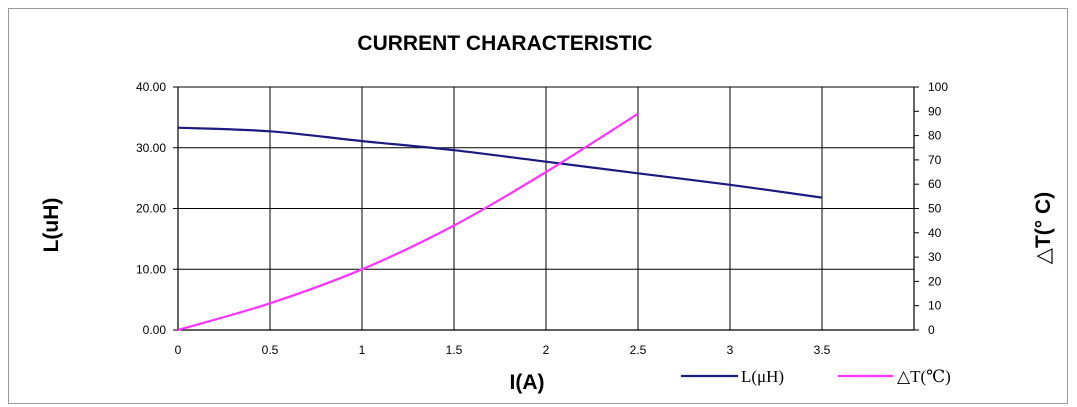 The width and height of the screenshot is (1077, 407). Describe the element at coordinates (362, 350) in the screenshot. I see `x-tick-label: 1` at that location.